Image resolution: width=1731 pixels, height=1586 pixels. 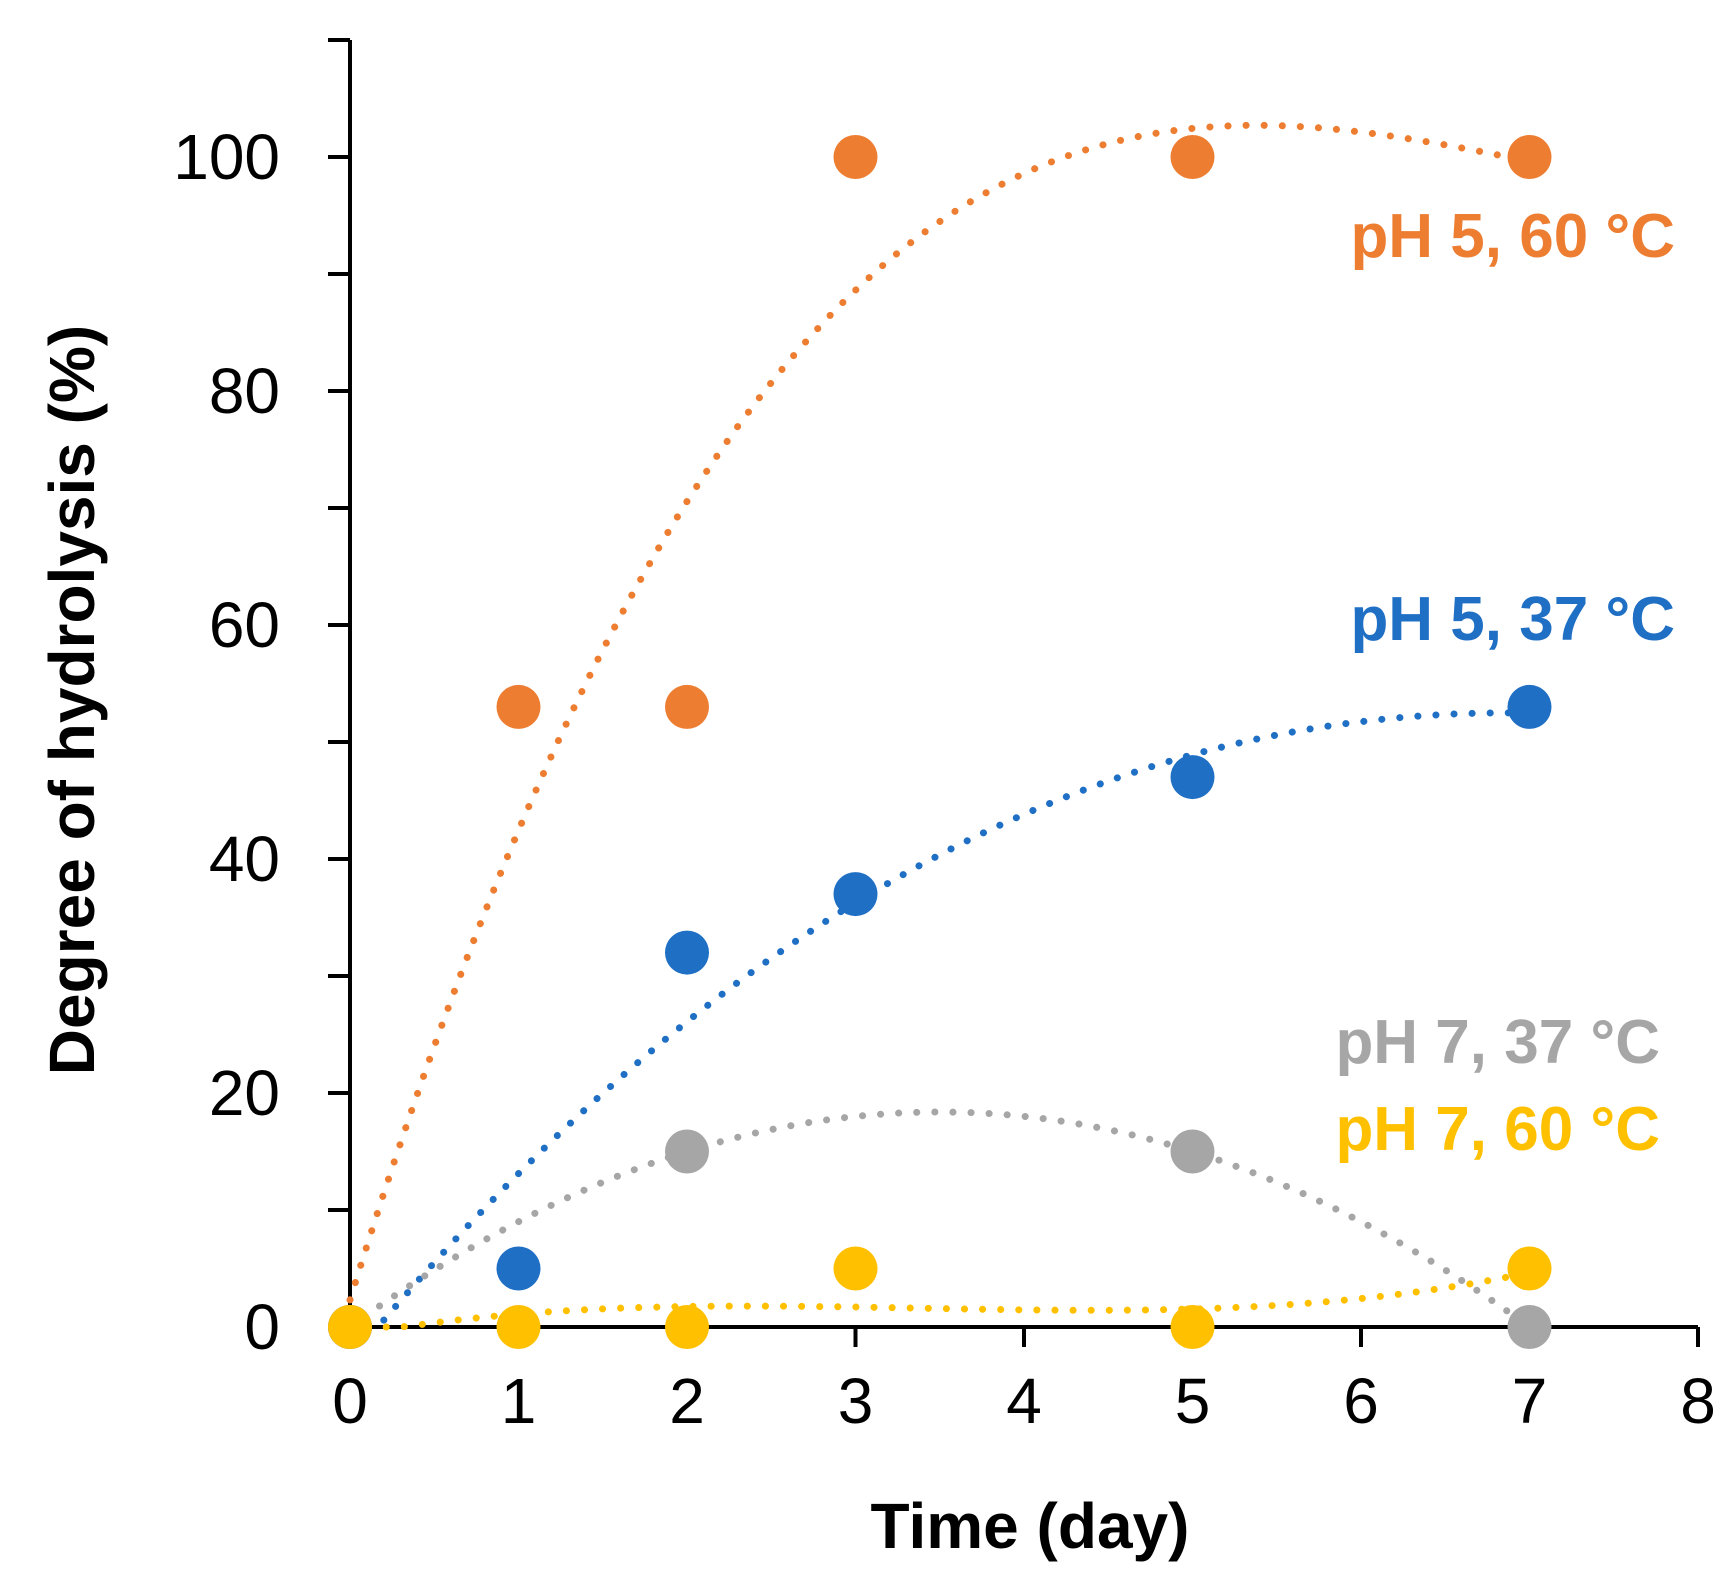 What do you see at coordinates (687, 1401) in the screenshot?
I see `x-tick-label: 2` at bounding box center [687, 1401].